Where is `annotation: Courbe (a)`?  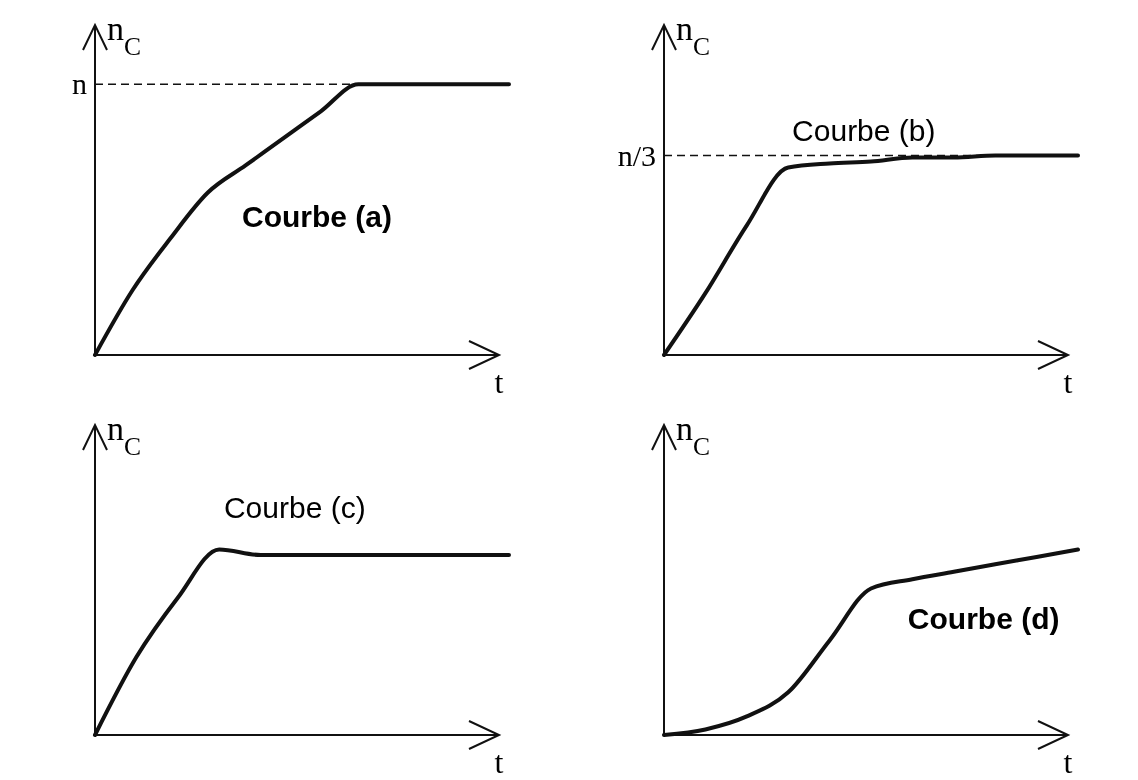
annotation: Courbe (a) is located at coordinates (317, 216).